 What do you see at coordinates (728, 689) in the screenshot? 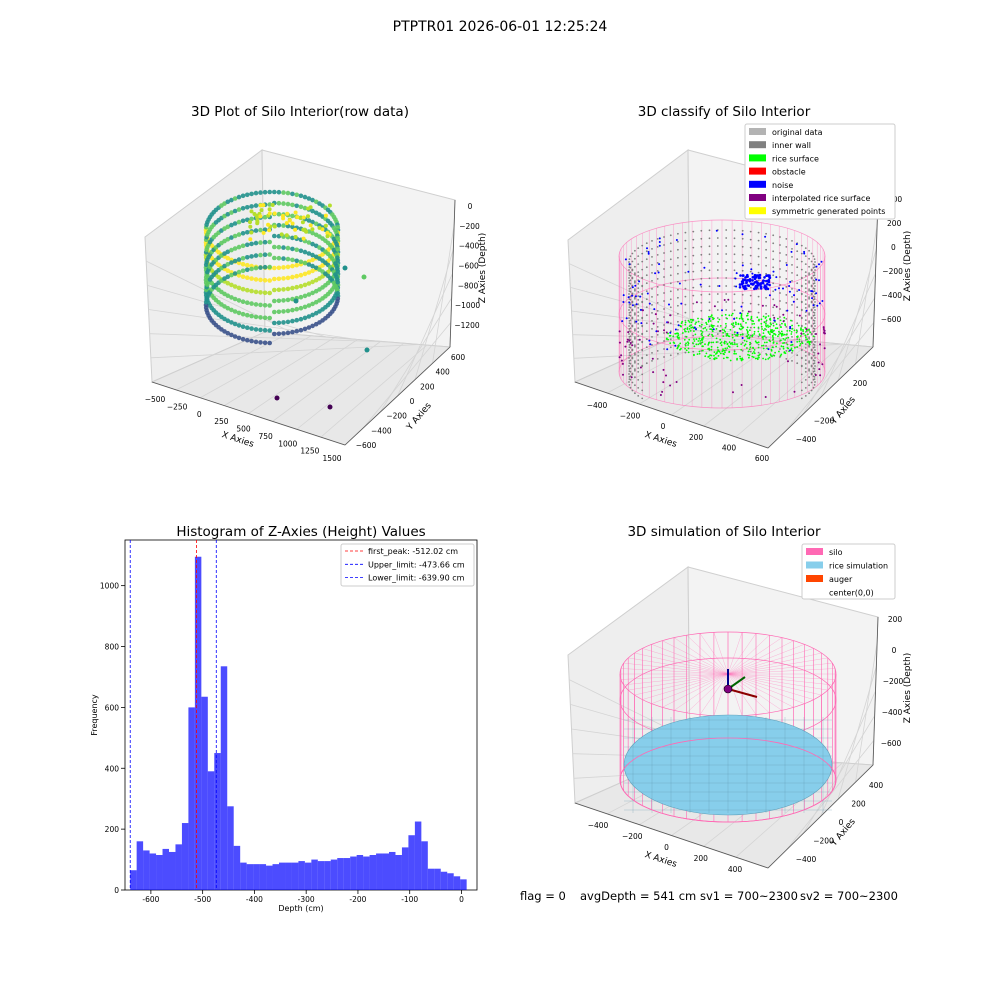
I see `center-marker` at bounding box center [728, 689].